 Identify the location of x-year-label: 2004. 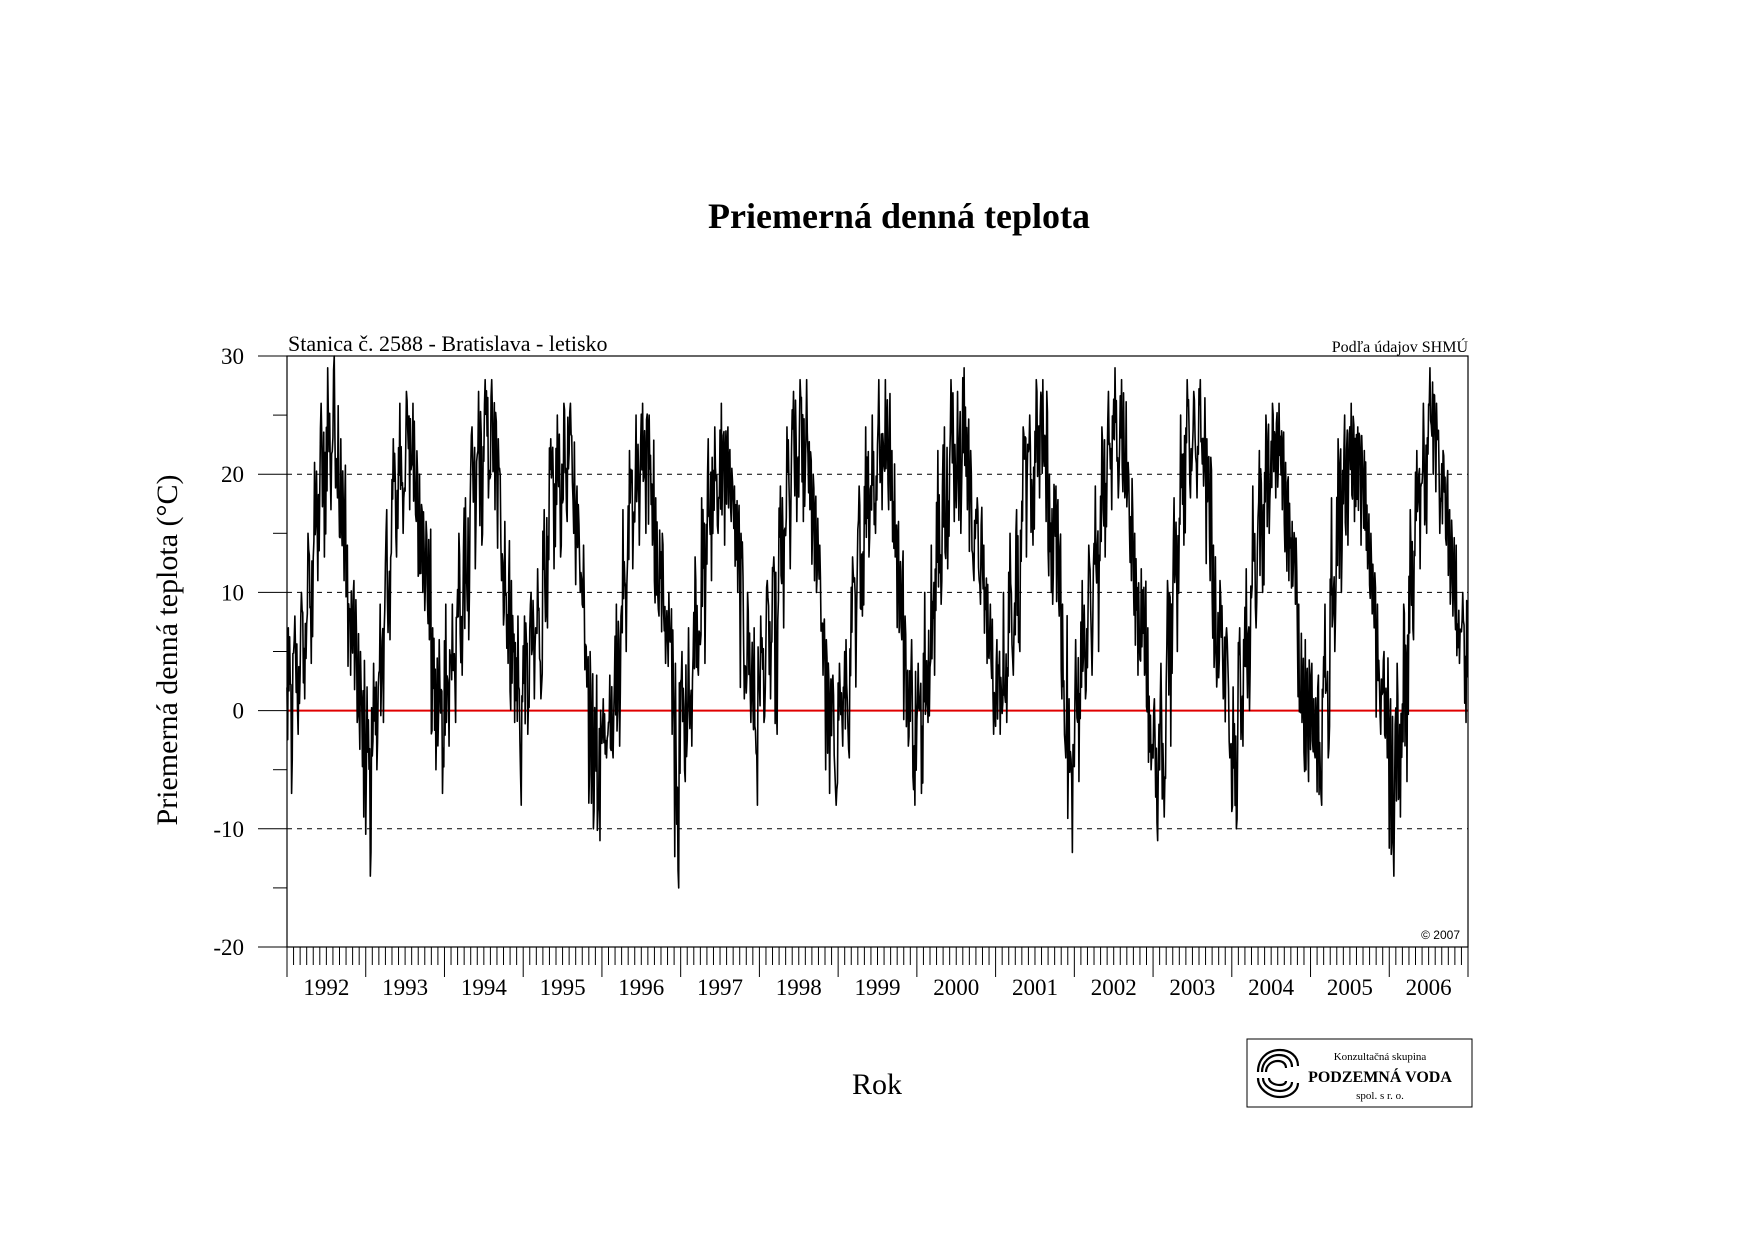
(1271, 987).